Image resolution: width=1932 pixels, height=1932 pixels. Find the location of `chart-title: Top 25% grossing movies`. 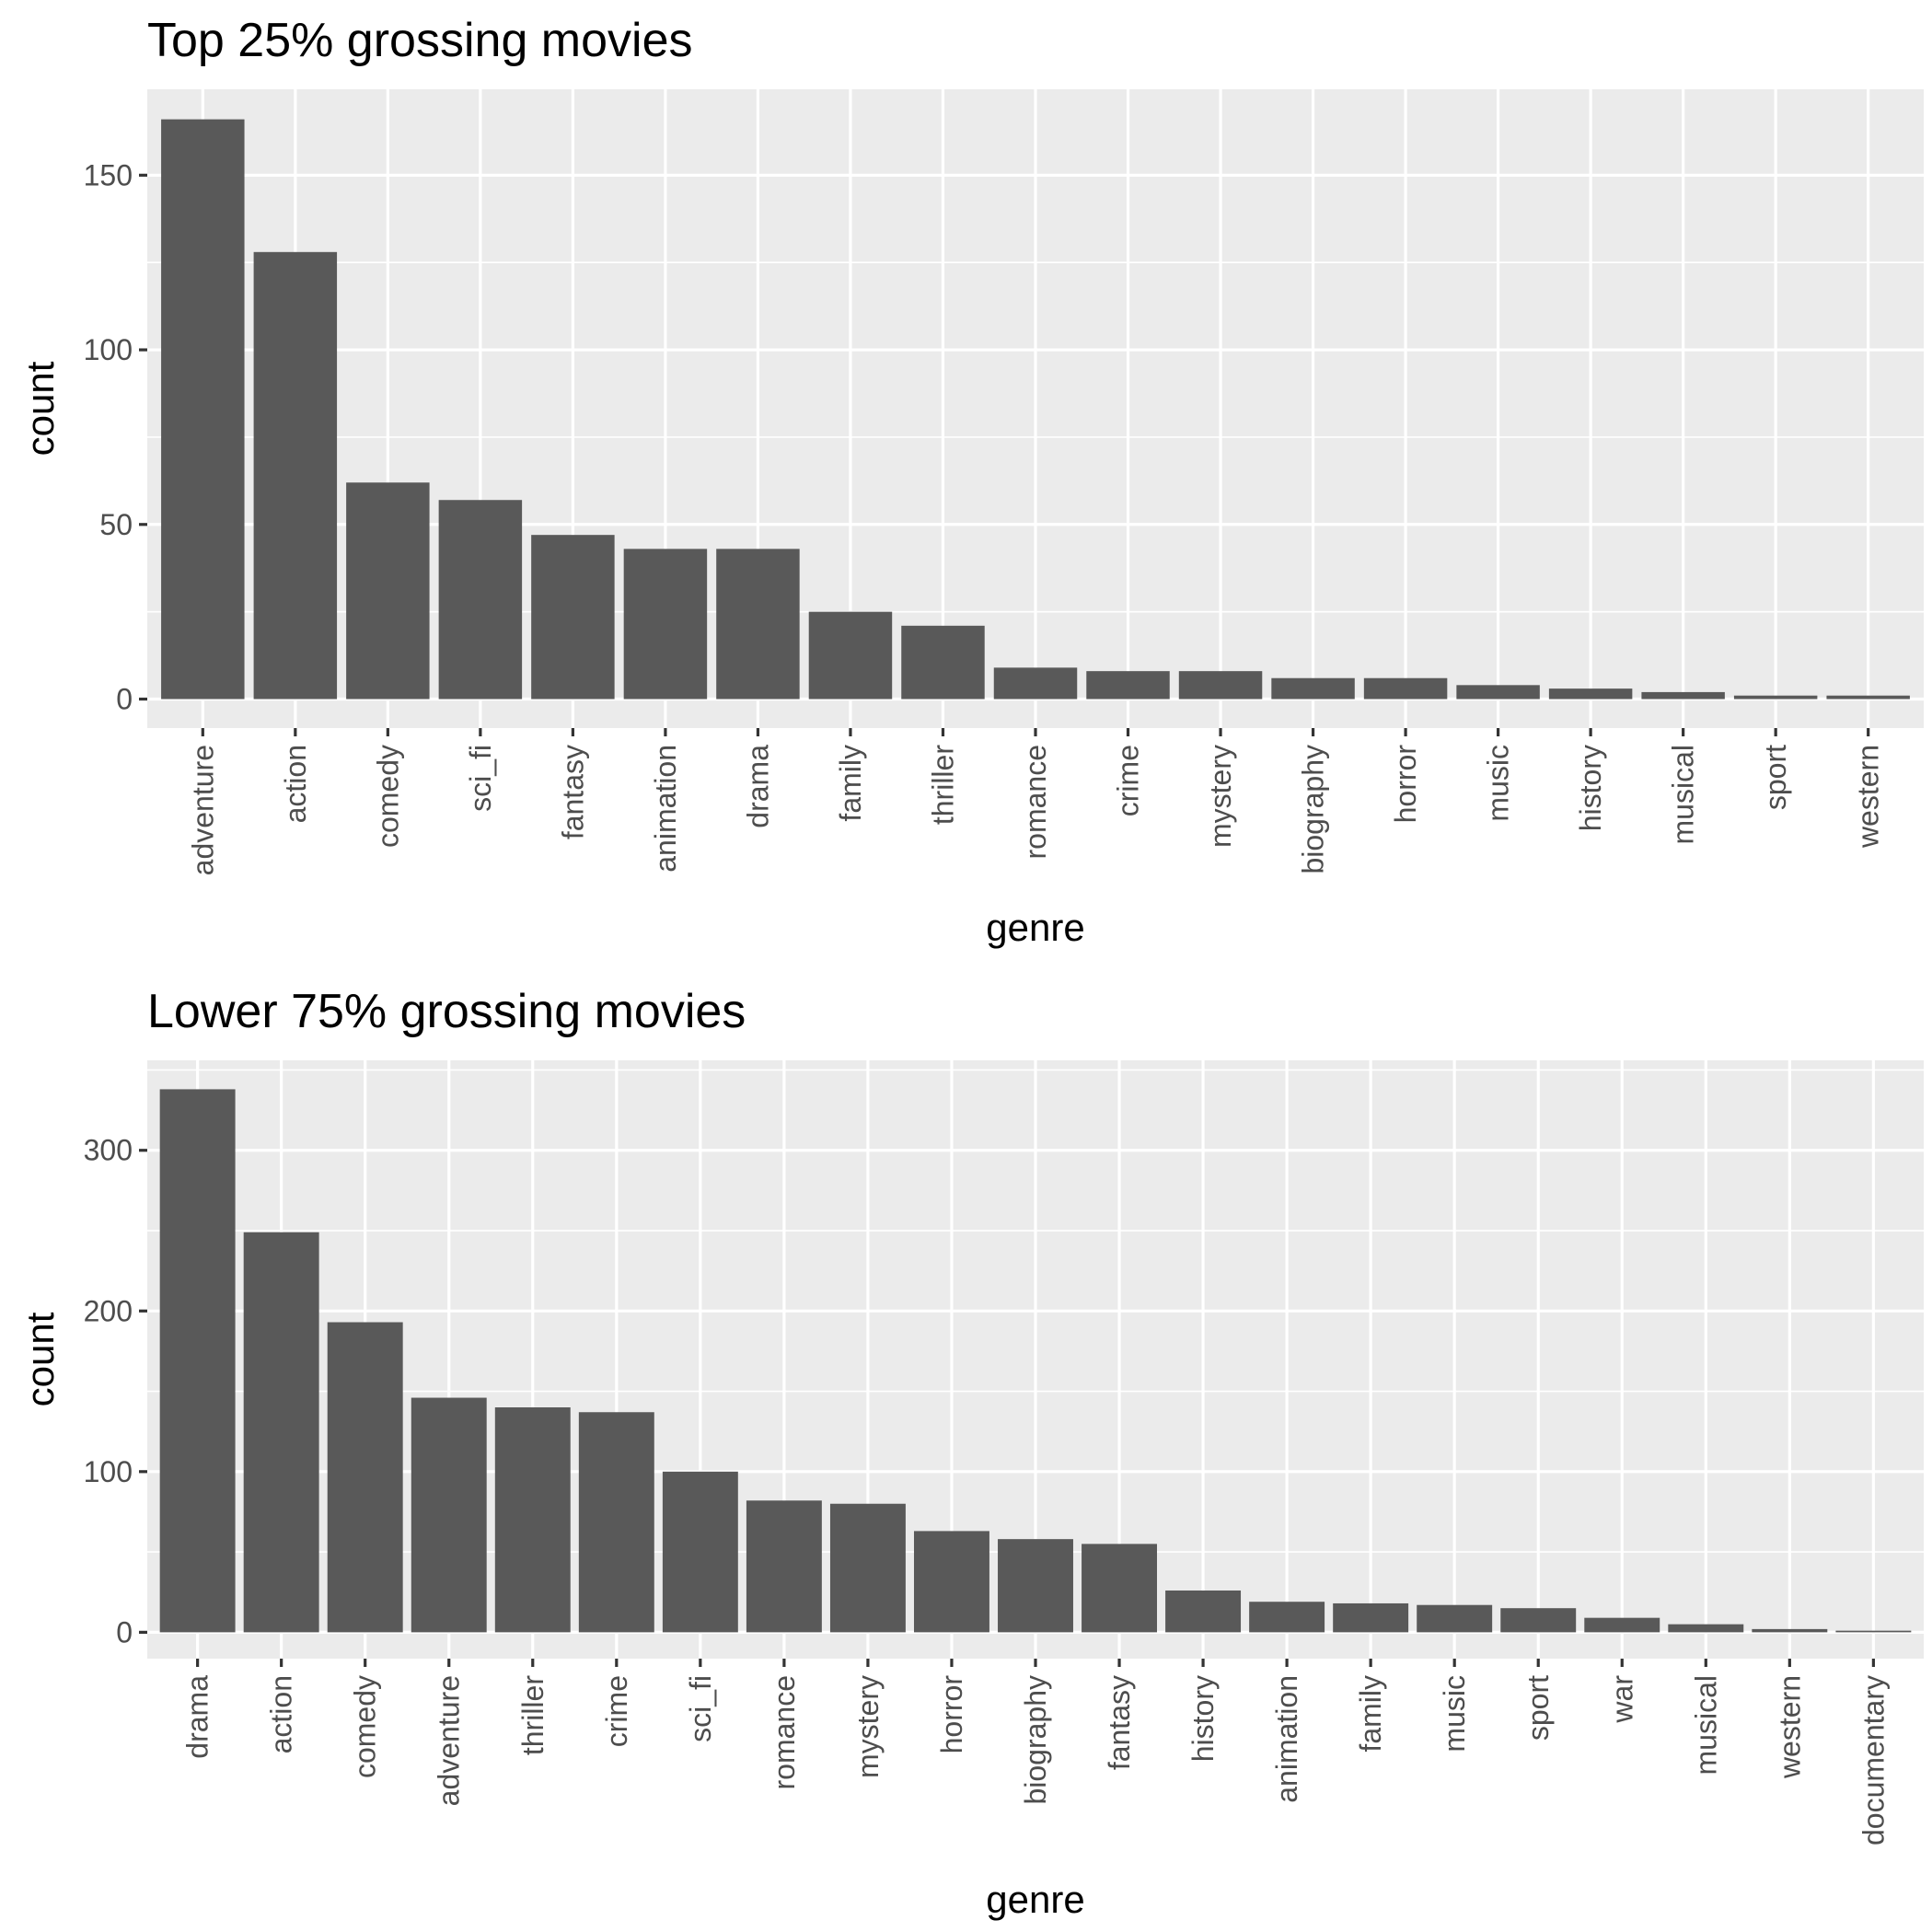

chart-title: Top 25% grossing movies is located at coordinates (420, 40).